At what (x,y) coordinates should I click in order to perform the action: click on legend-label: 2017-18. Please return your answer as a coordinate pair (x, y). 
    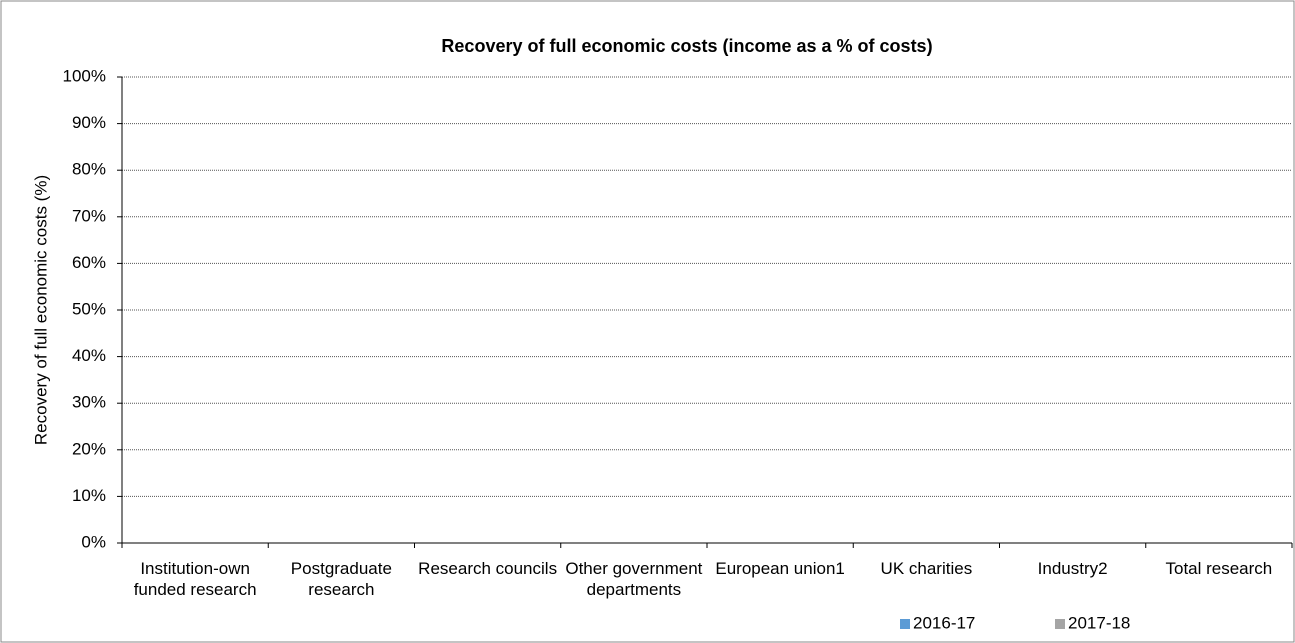
    Looking at the image, I should click on (1099, 622).